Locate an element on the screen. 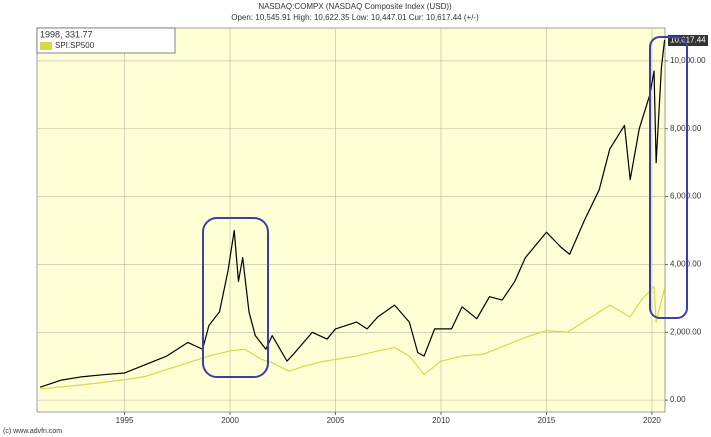 This screenshot has height=437, width=711. highlight-2020 is located at coordinates (668, 177).